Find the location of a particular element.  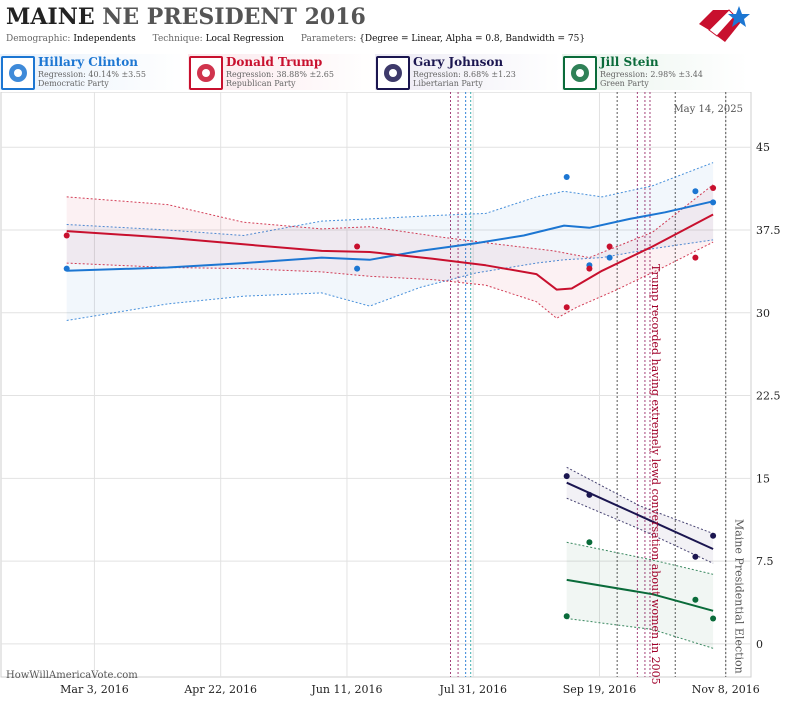

page-title: MAINE NE PRESIDENT 2016 is located at coordinates (186, 17).